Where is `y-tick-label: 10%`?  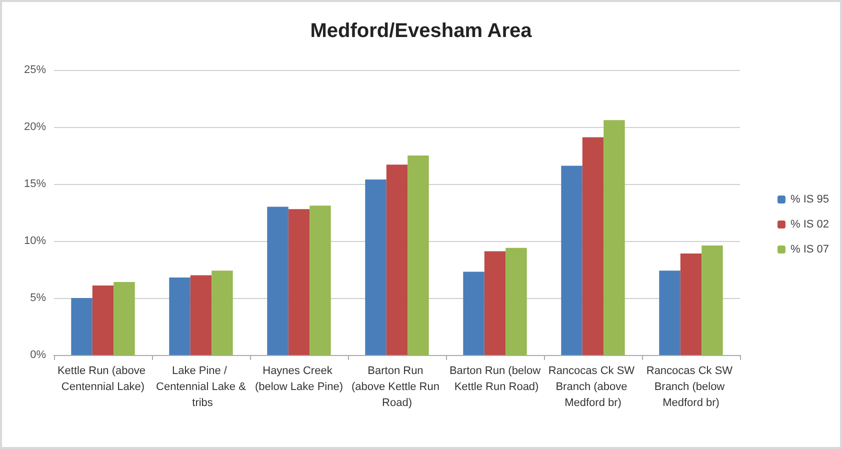 y-tick-label: 10% is located at coordinates (35, 241).